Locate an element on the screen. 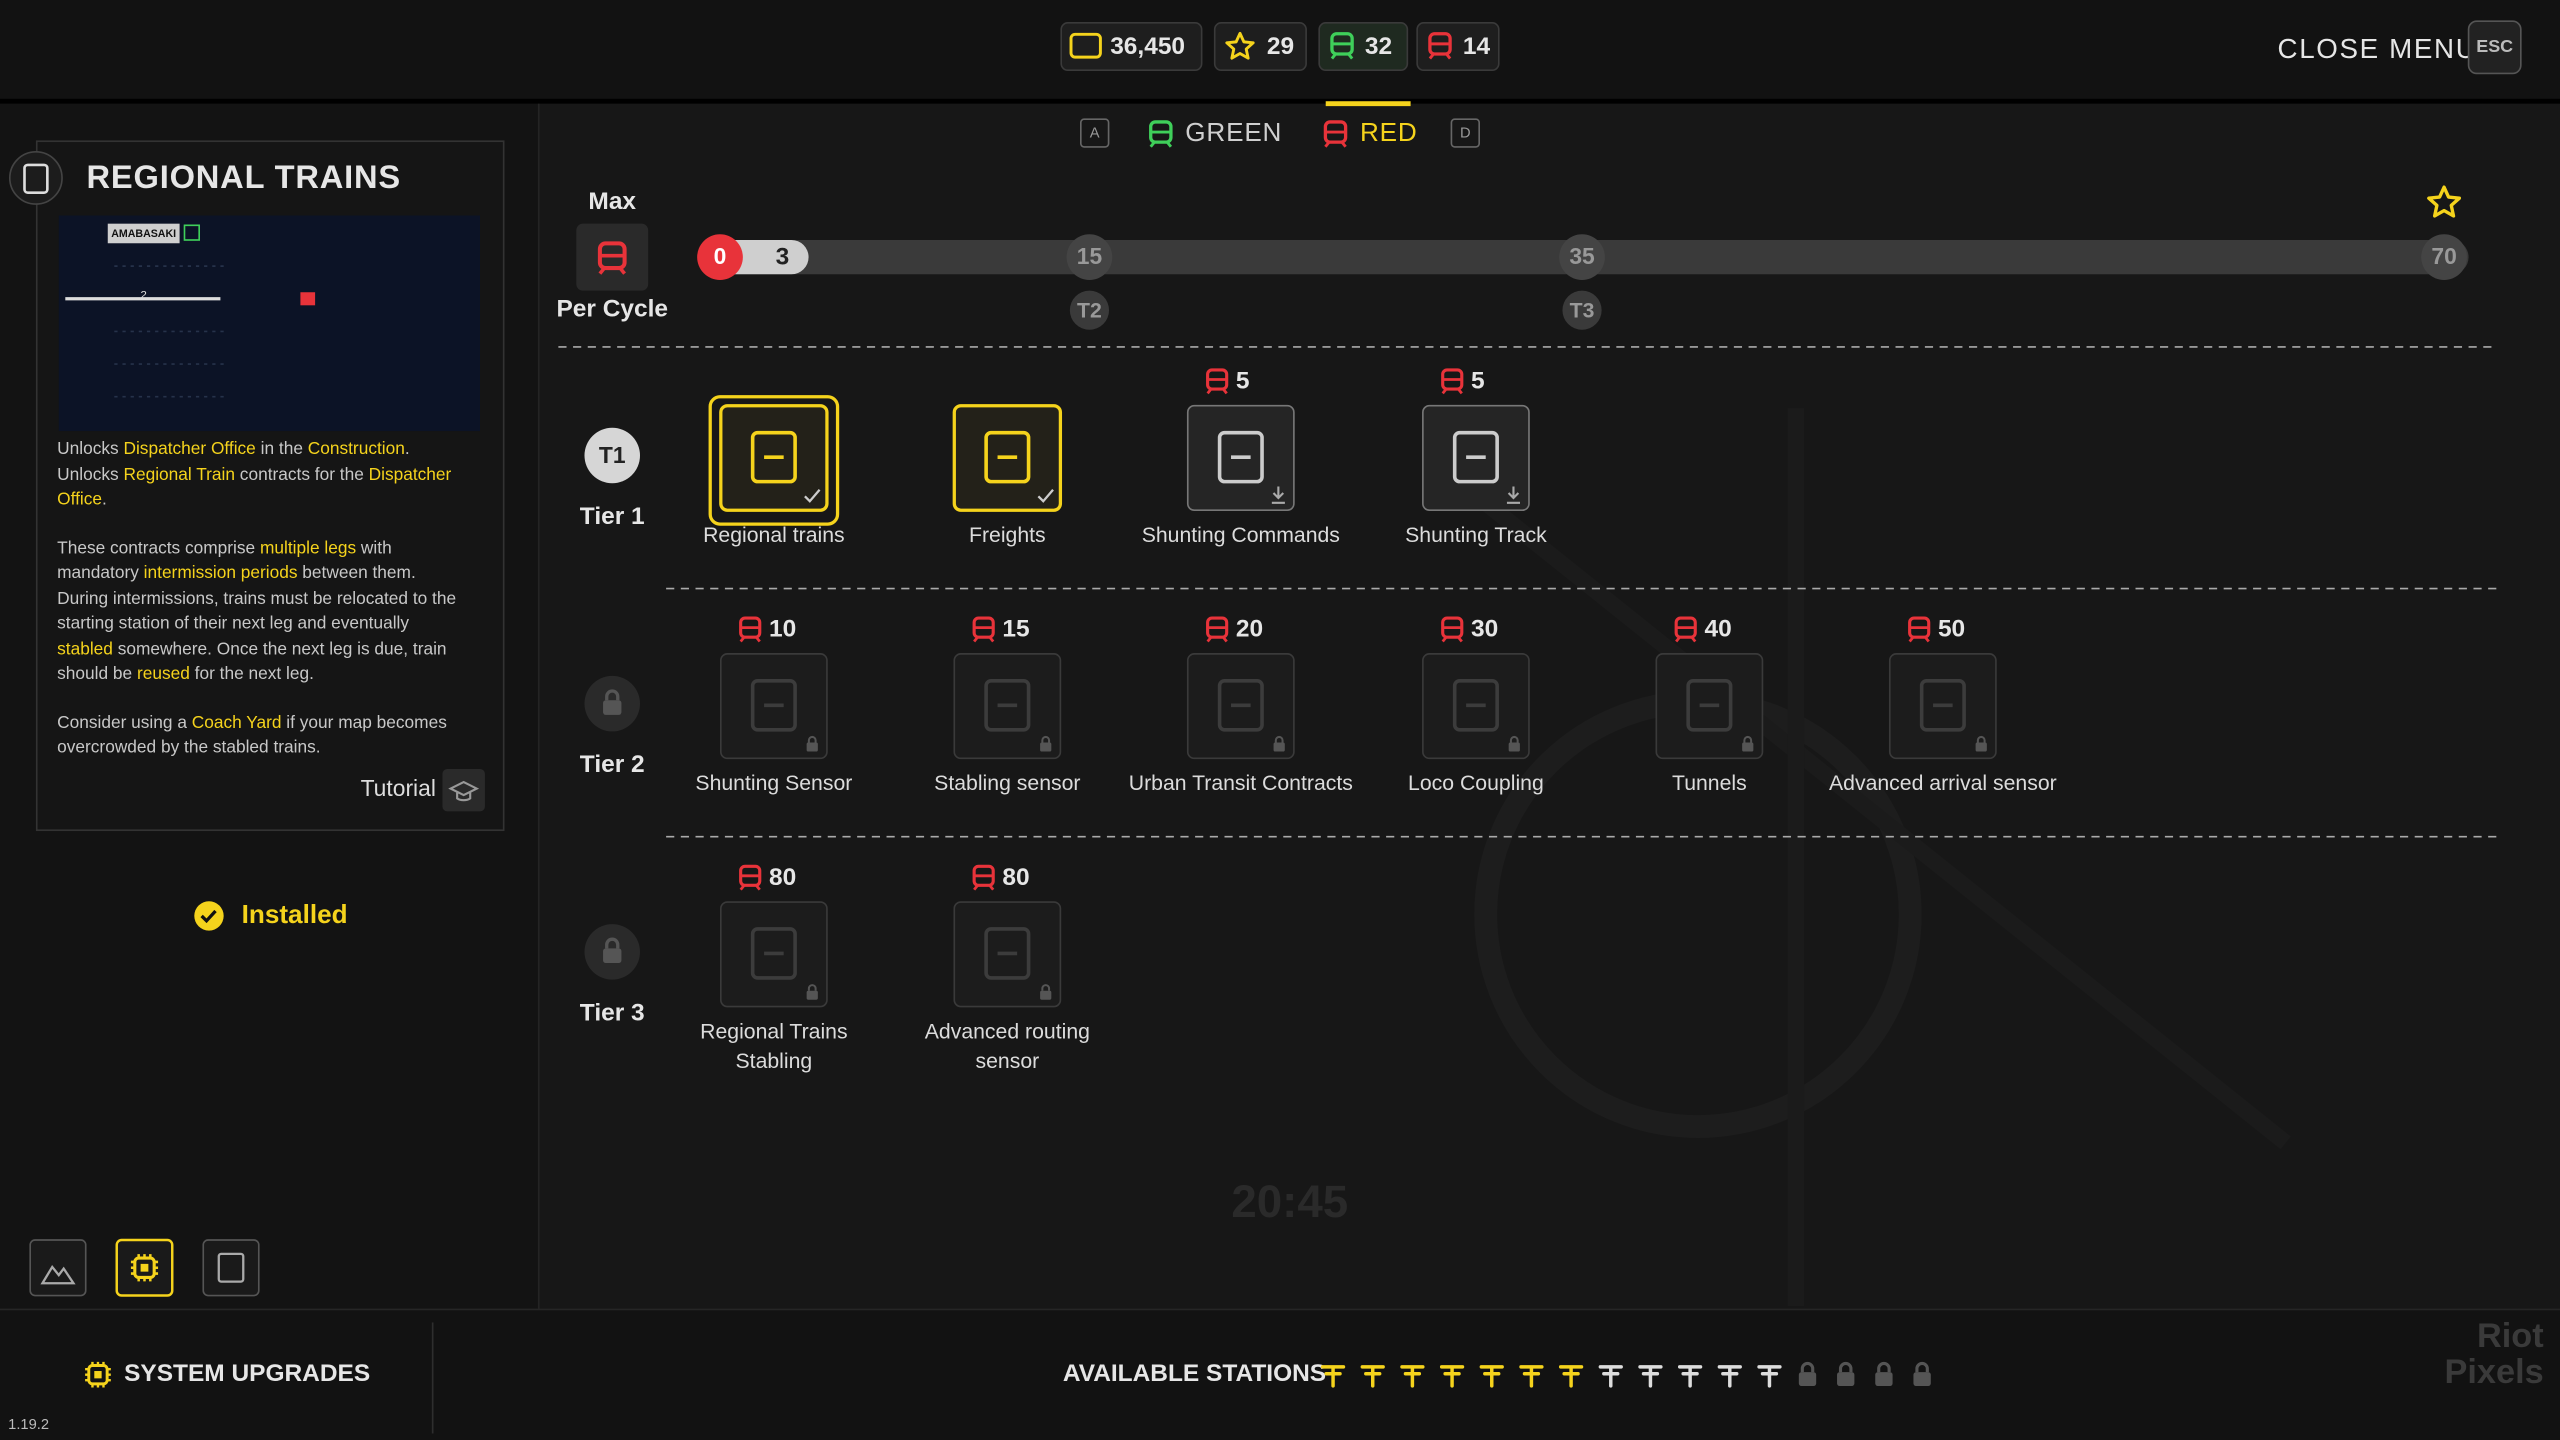  key-hint is located at coordinates (1465, 133).